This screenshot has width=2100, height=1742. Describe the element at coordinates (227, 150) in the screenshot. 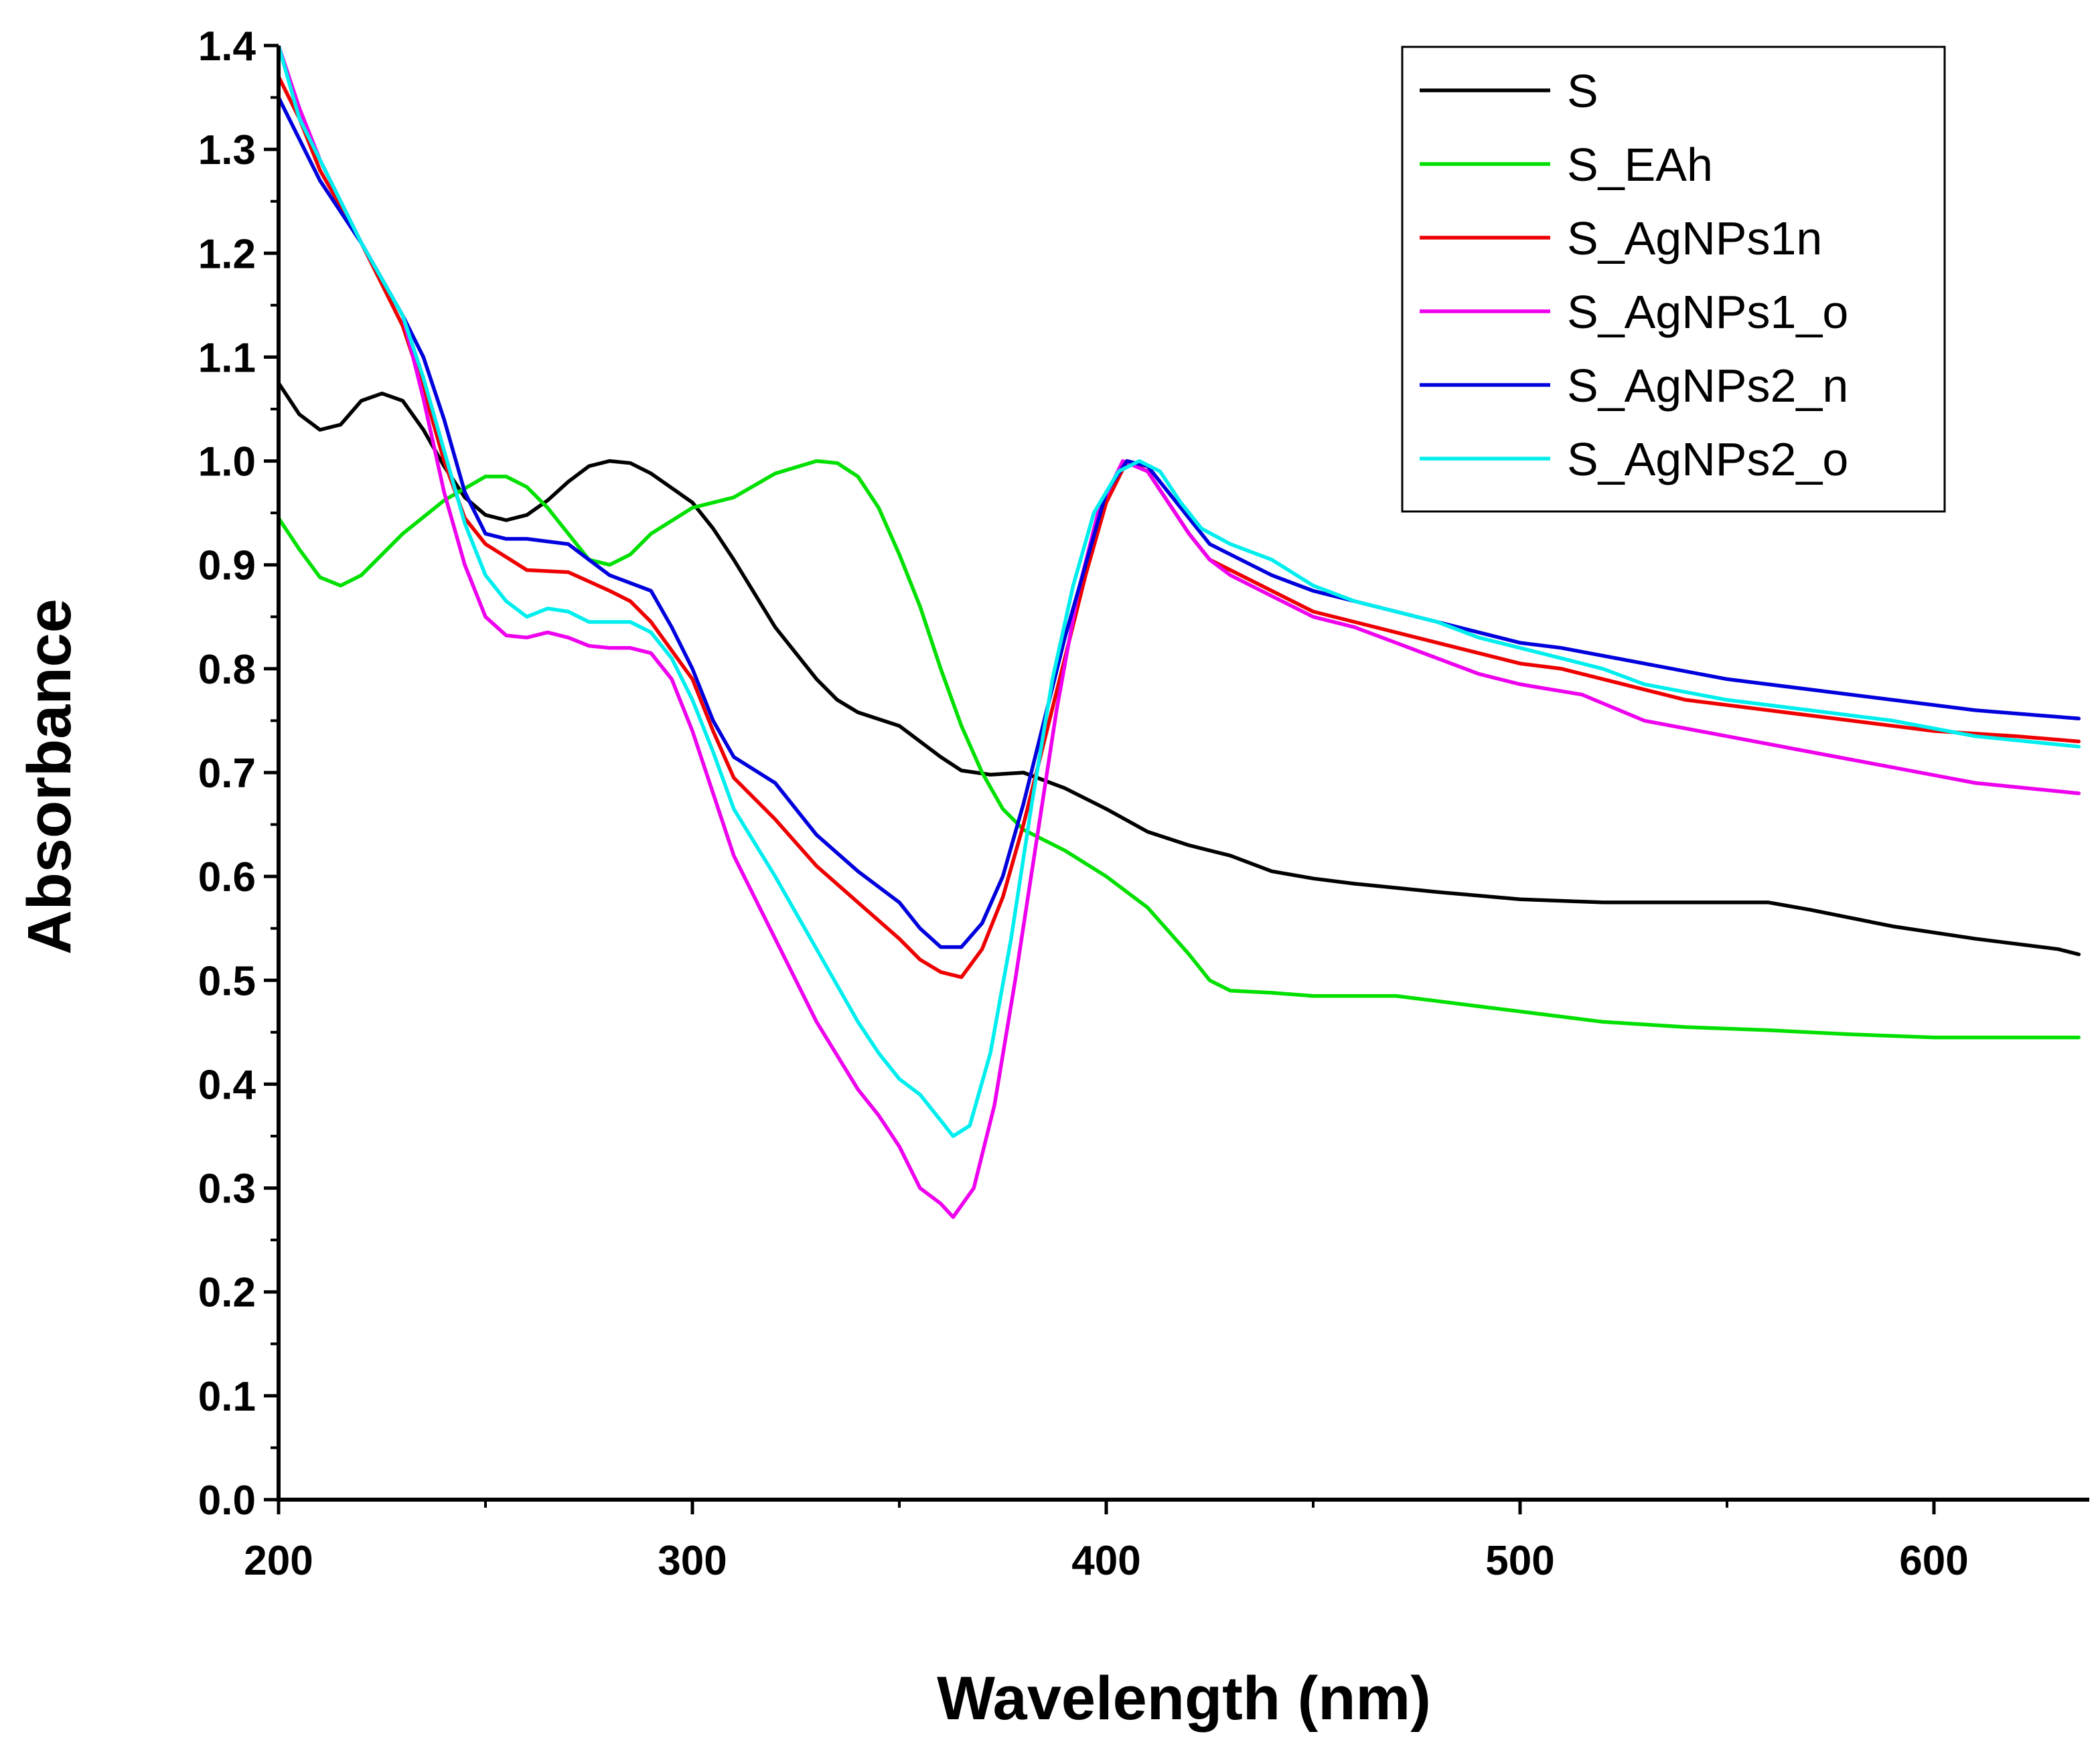

I see `y-tick-label: 1.3` at that location.